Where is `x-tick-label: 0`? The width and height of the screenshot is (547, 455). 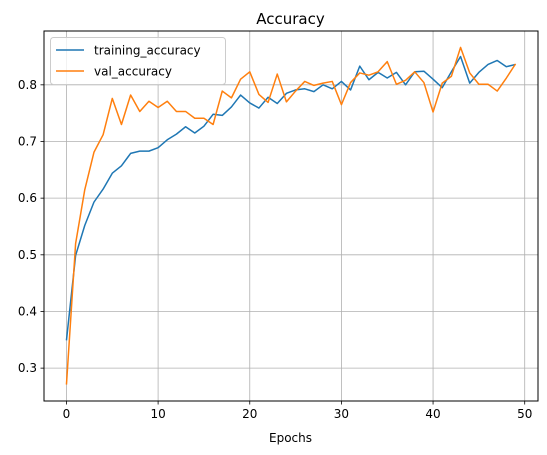 x-tick-label: 0 is located at coordinates (67, 414).